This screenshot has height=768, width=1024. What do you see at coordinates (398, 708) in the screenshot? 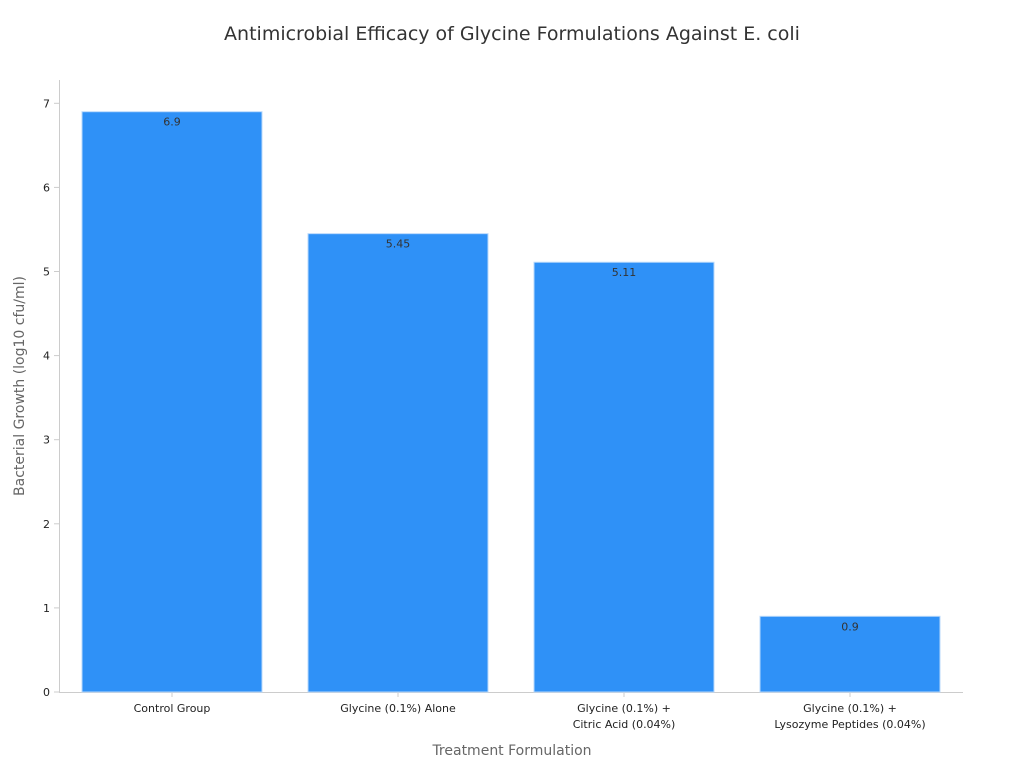
I see `x-tick-label: Glycine (0.1%) Alone` at bounding box center [398, 708].